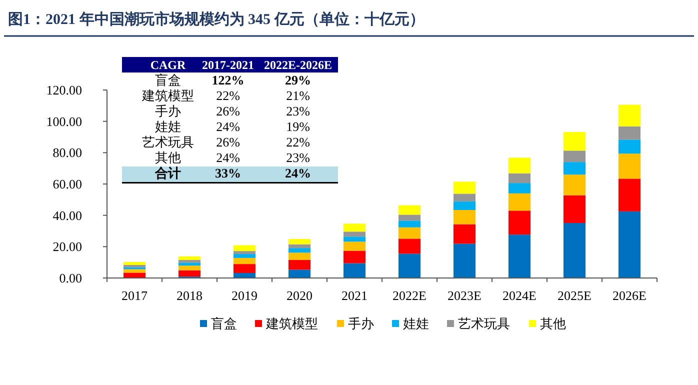 Image resolution: width=698 pixels, height=385 pixels. Describe the element at coordinates (298, 80) in the screenshot. I see `text: 29%` at that location.